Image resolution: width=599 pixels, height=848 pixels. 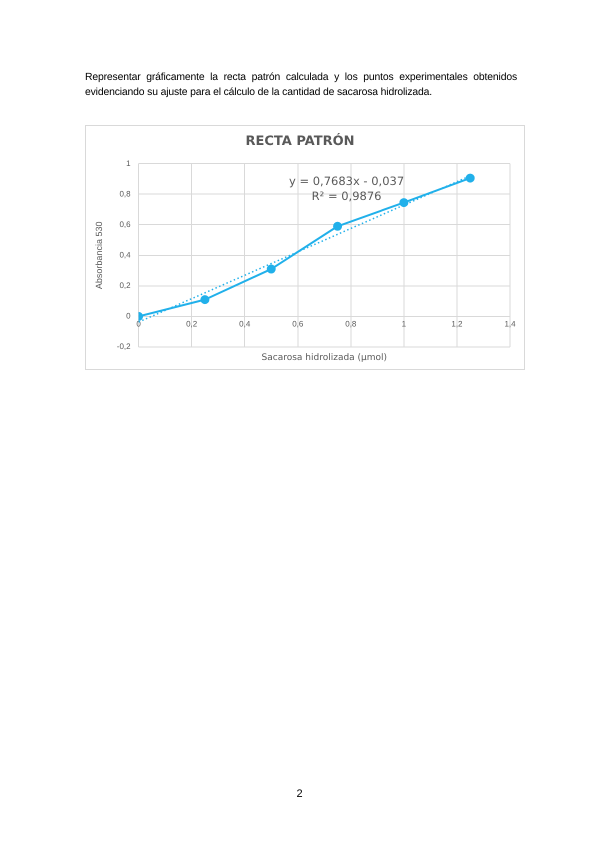 What do you see at coordinates (299, 794) in the screenshot?
I see `text: 2` at bounding box center [299, 794].